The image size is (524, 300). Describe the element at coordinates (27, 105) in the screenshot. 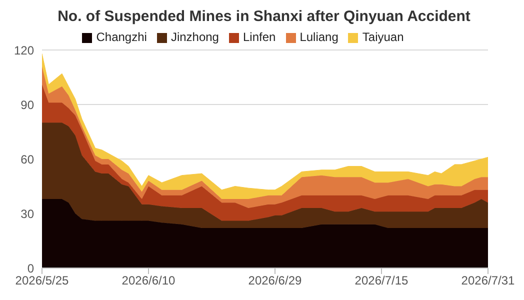

I see `y-tick-label: 90` at that location.